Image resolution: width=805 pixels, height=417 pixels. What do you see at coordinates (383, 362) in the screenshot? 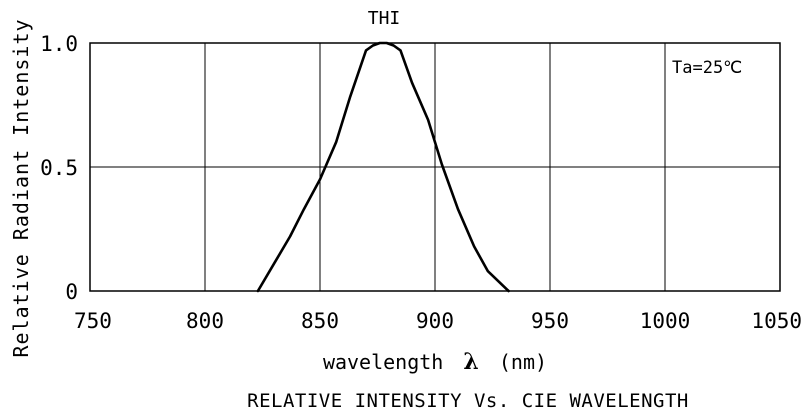
I see `x-axis-label-text: wavelength` at bounding box center [383, 362].